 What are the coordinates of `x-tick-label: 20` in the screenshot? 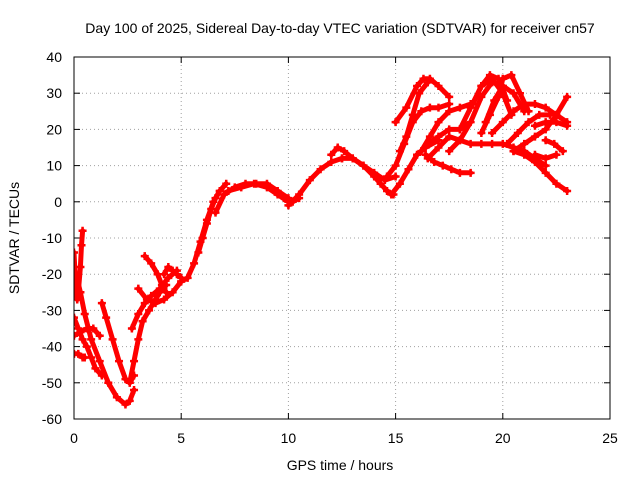 It's located at (503, 438).